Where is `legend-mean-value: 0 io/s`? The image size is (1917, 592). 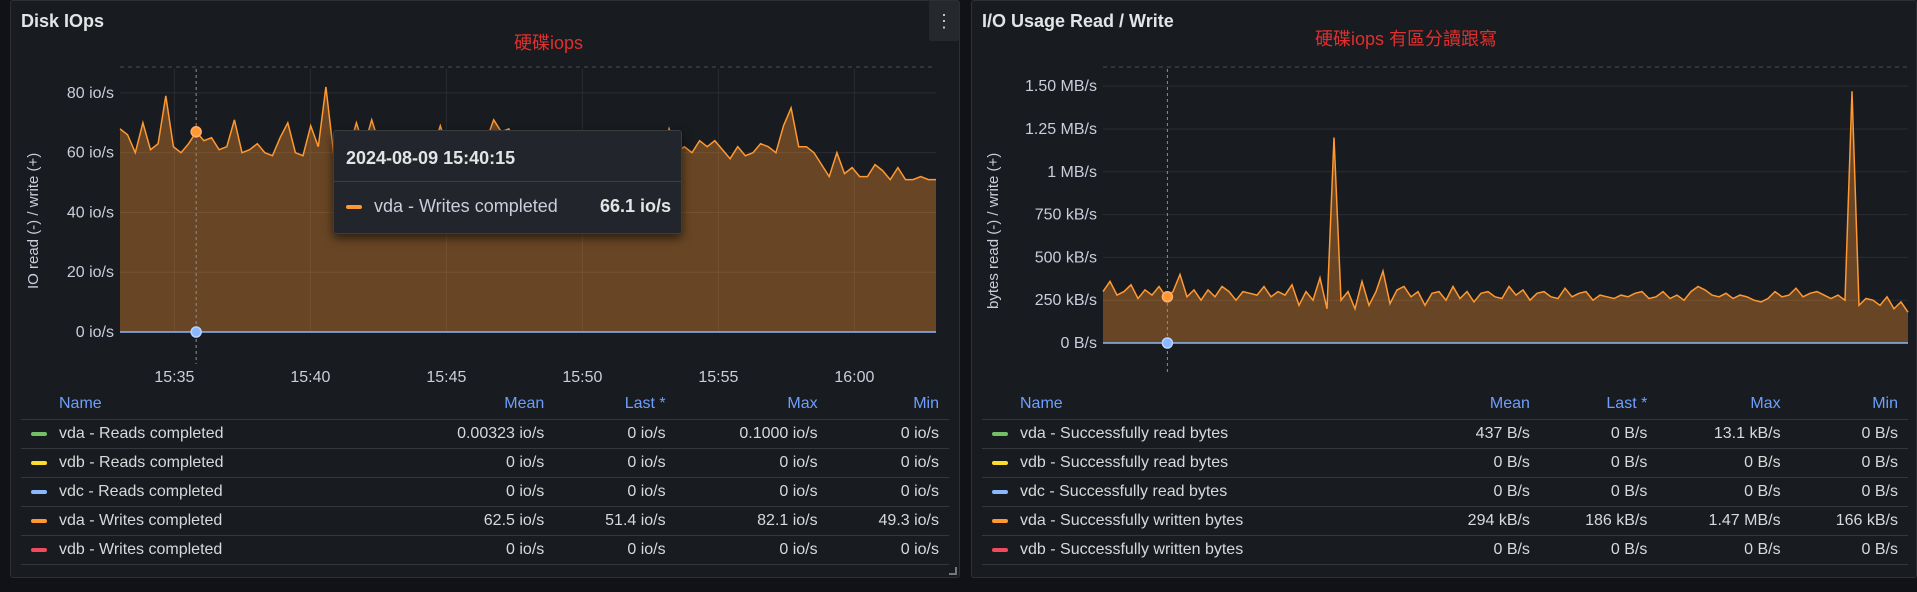 legend-mean-value: 0 io/s is located at coordinates (470, 463).